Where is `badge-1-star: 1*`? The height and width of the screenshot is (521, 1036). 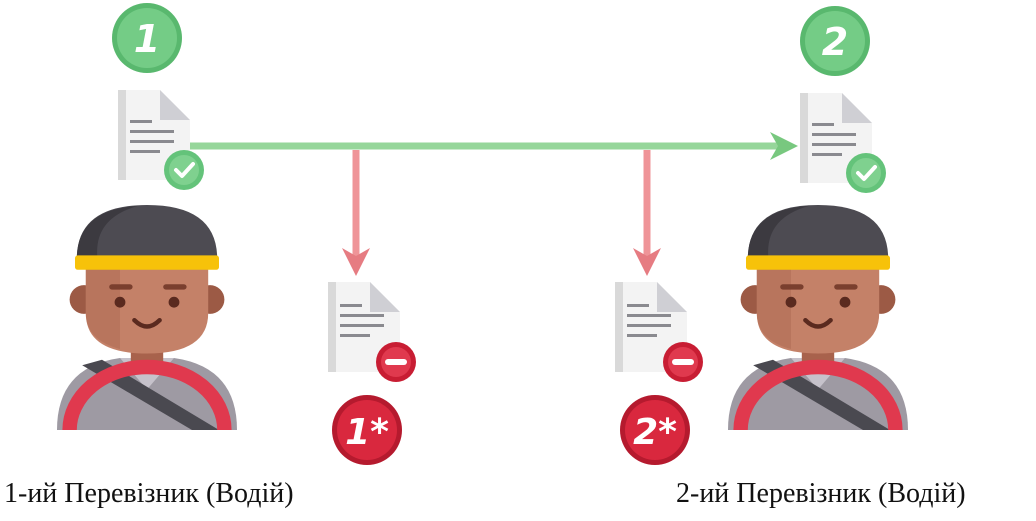 badge-1-star: 1* is located at coordinates (367, 430).